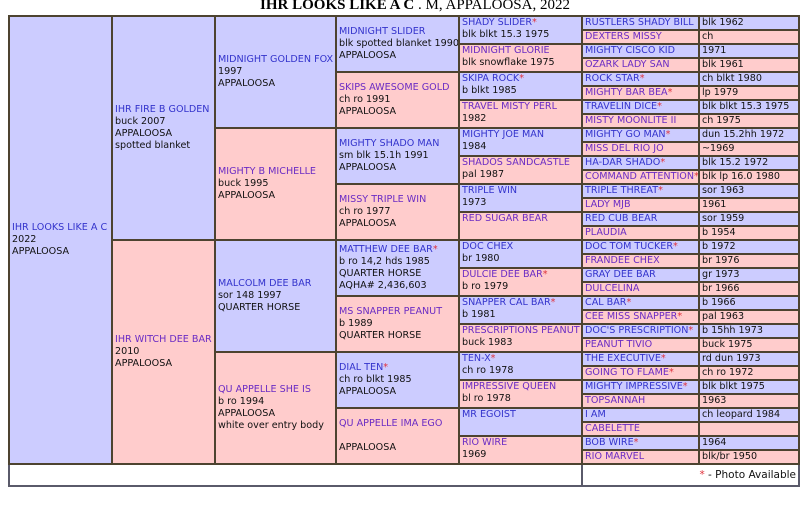 The height and width of the screenshot is (525, 800). Describe the element at coordinates (615, 400) in the screenshot. I see `horse-name-link: TOPSANNAH` at that location.